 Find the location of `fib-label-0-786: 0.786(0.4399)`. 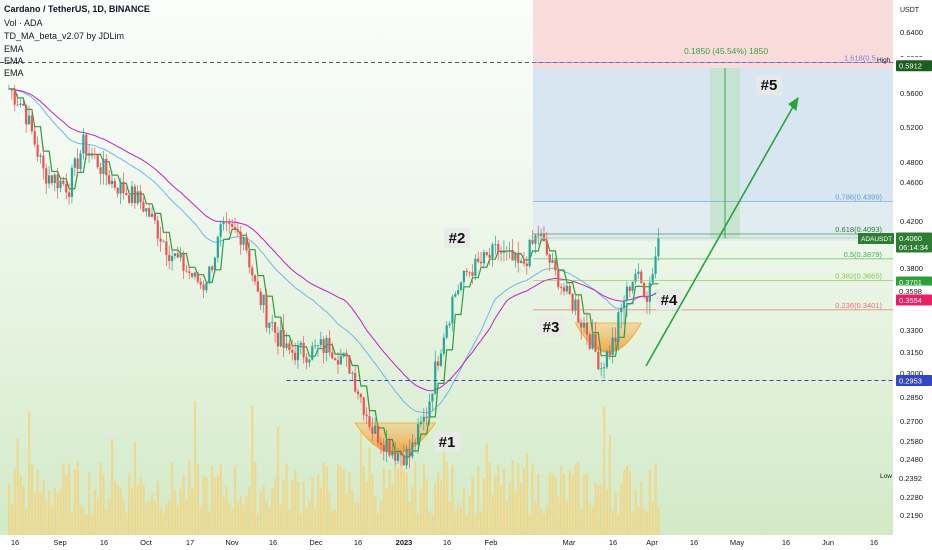

fib-label-0-786: 0.786(0.4399) is located at coordinates (858, 197).